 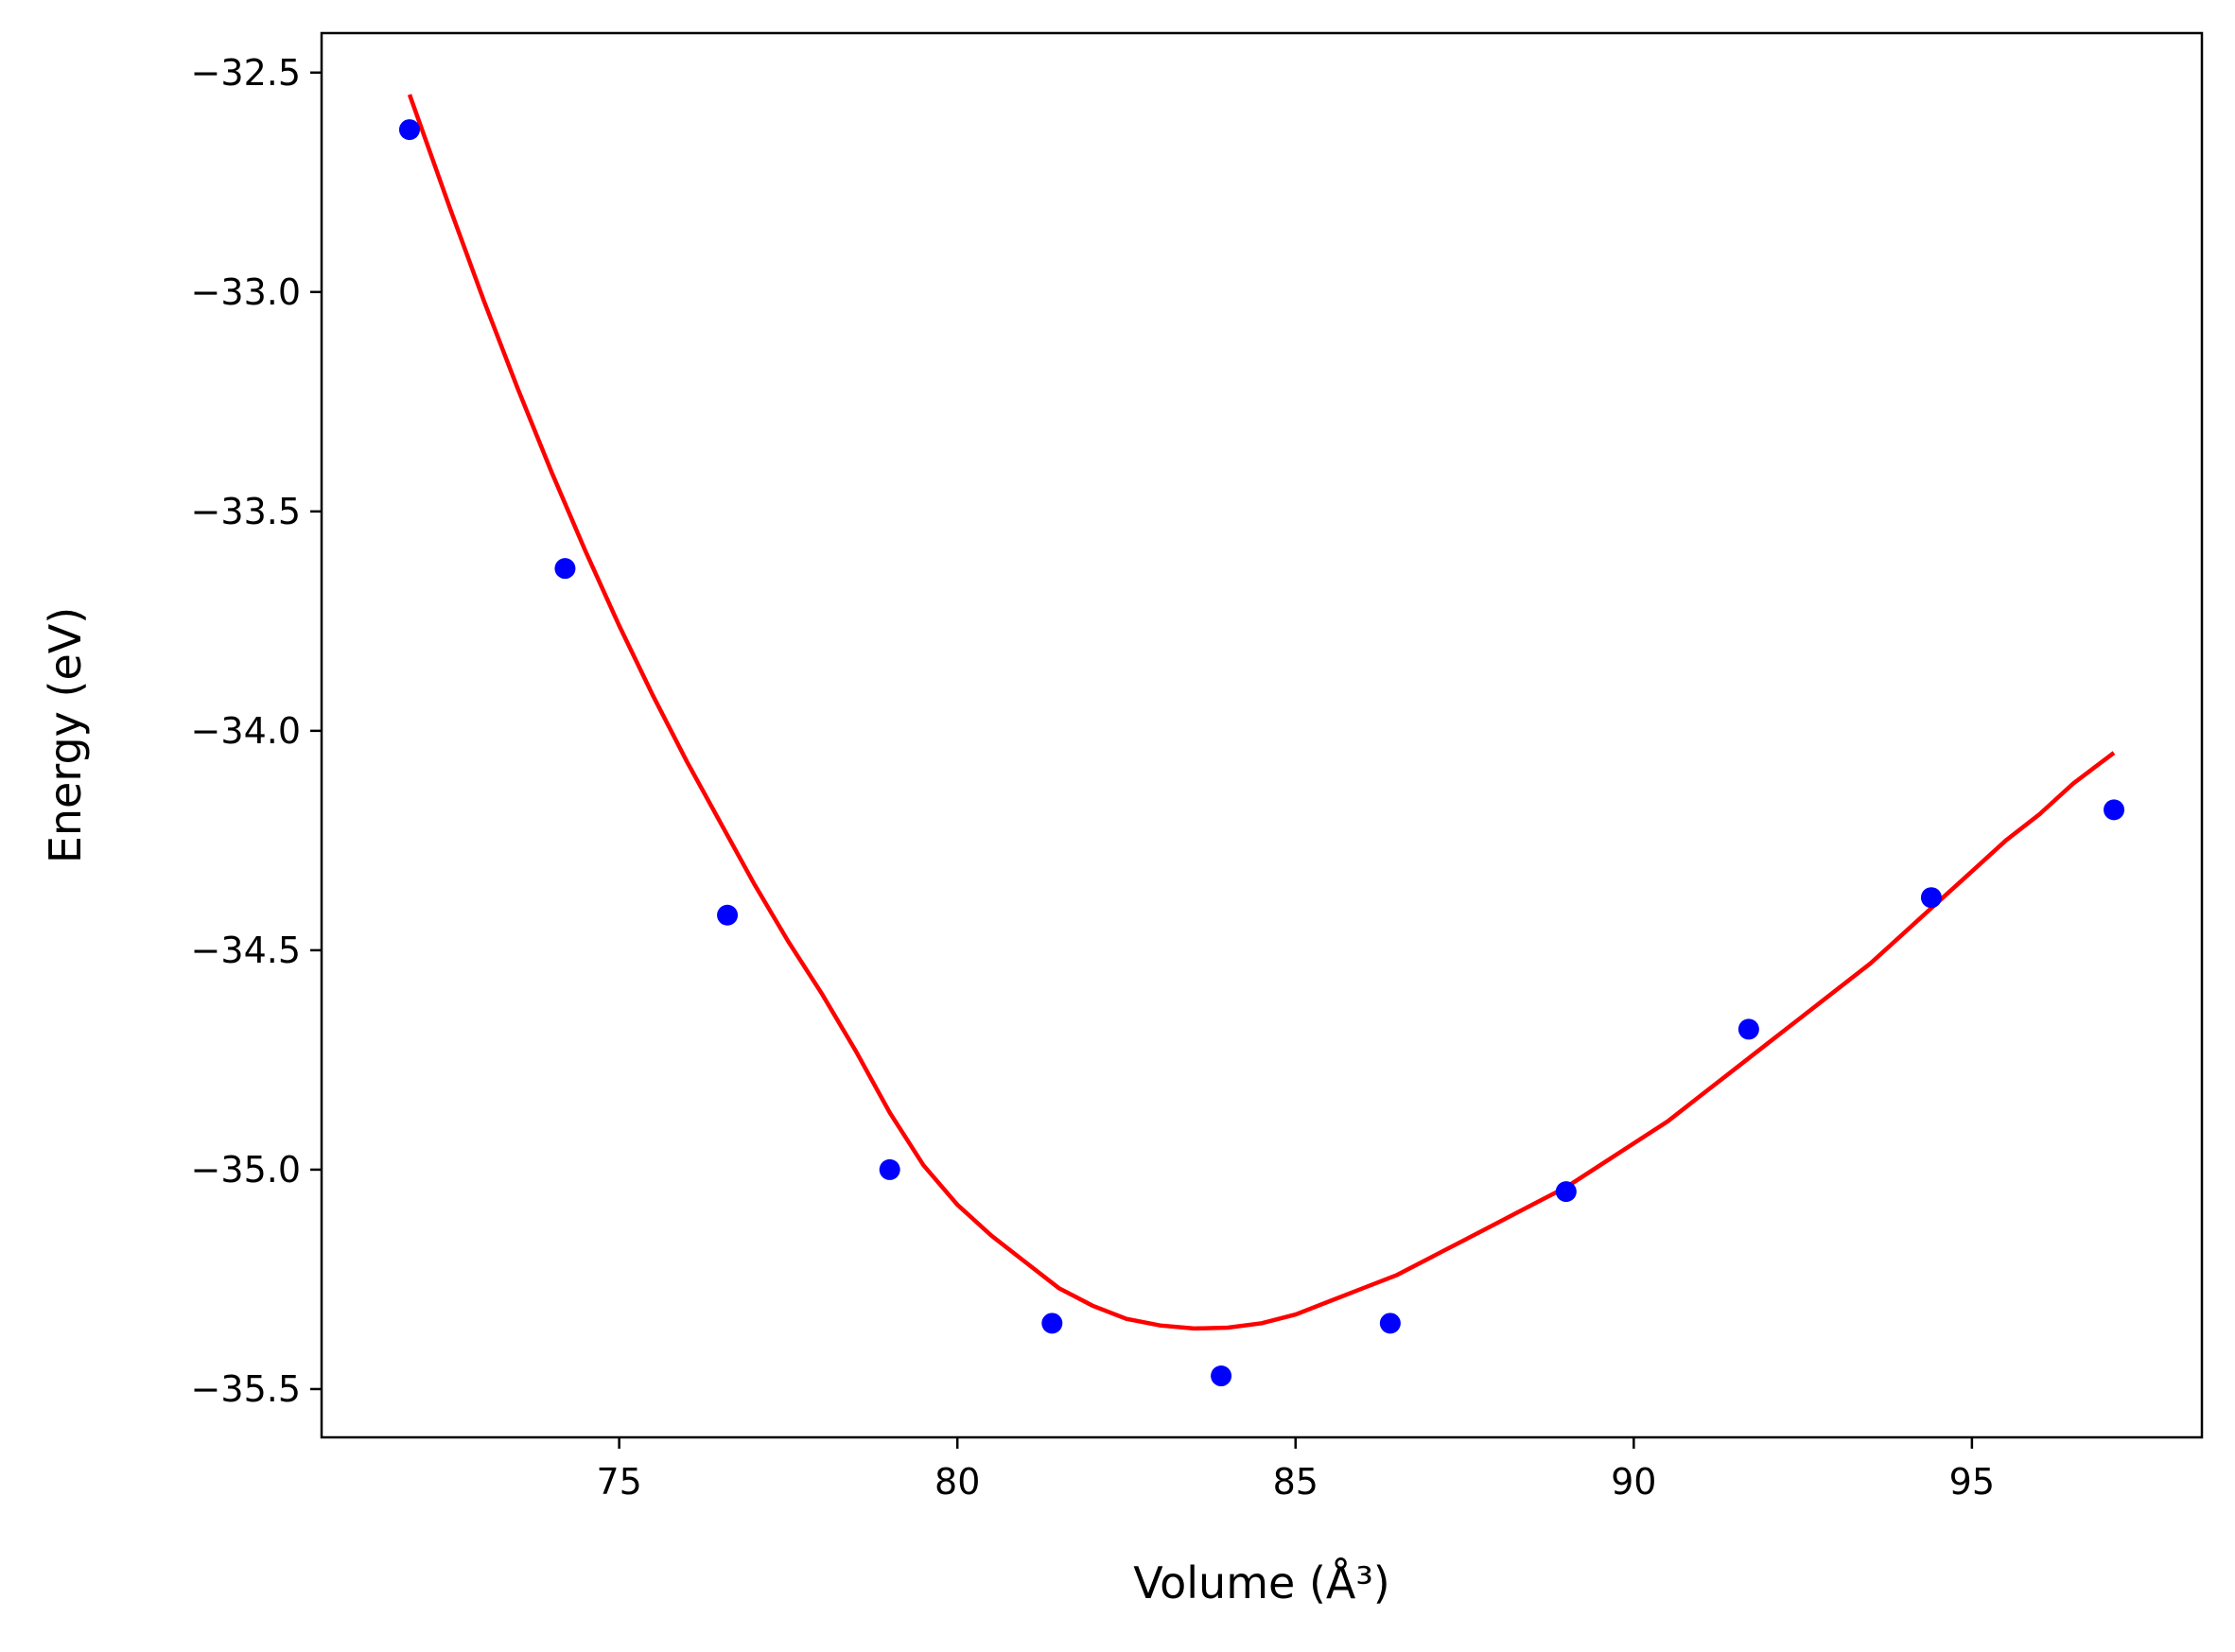 What do you see at coordinates (65, 735) in the screenshot?
I see `y-axis-label: Energy (eV)` at bounding box center [65, 735].